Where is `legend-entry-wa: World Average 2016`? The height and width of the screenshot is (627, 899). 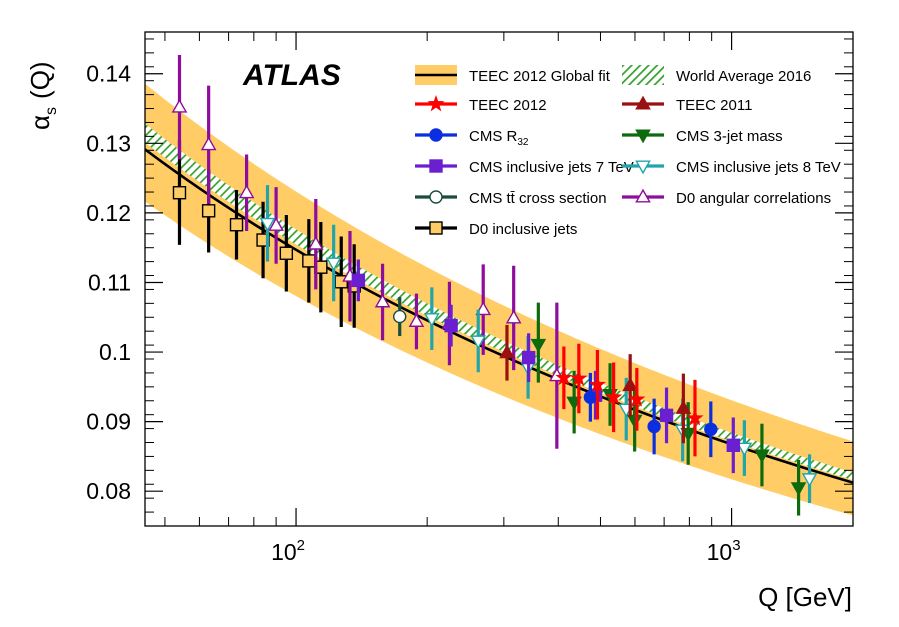
legend-entry-wa: World Average 2016 is located at coordinates (716, 75).